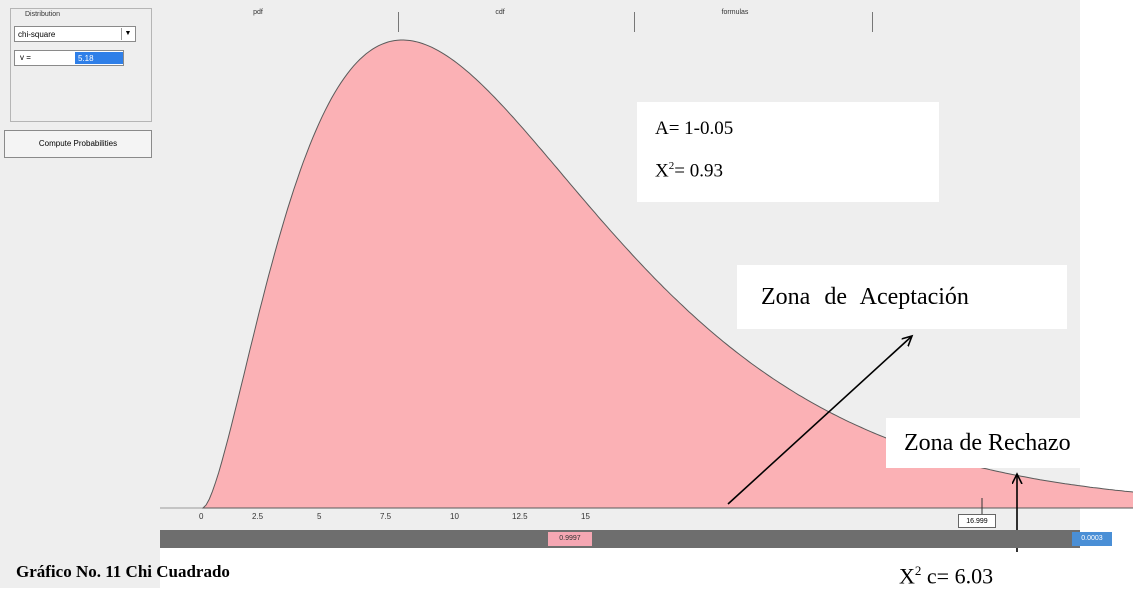  I want to click on degrees-of-freedom-label: v =, so click(25, 57).